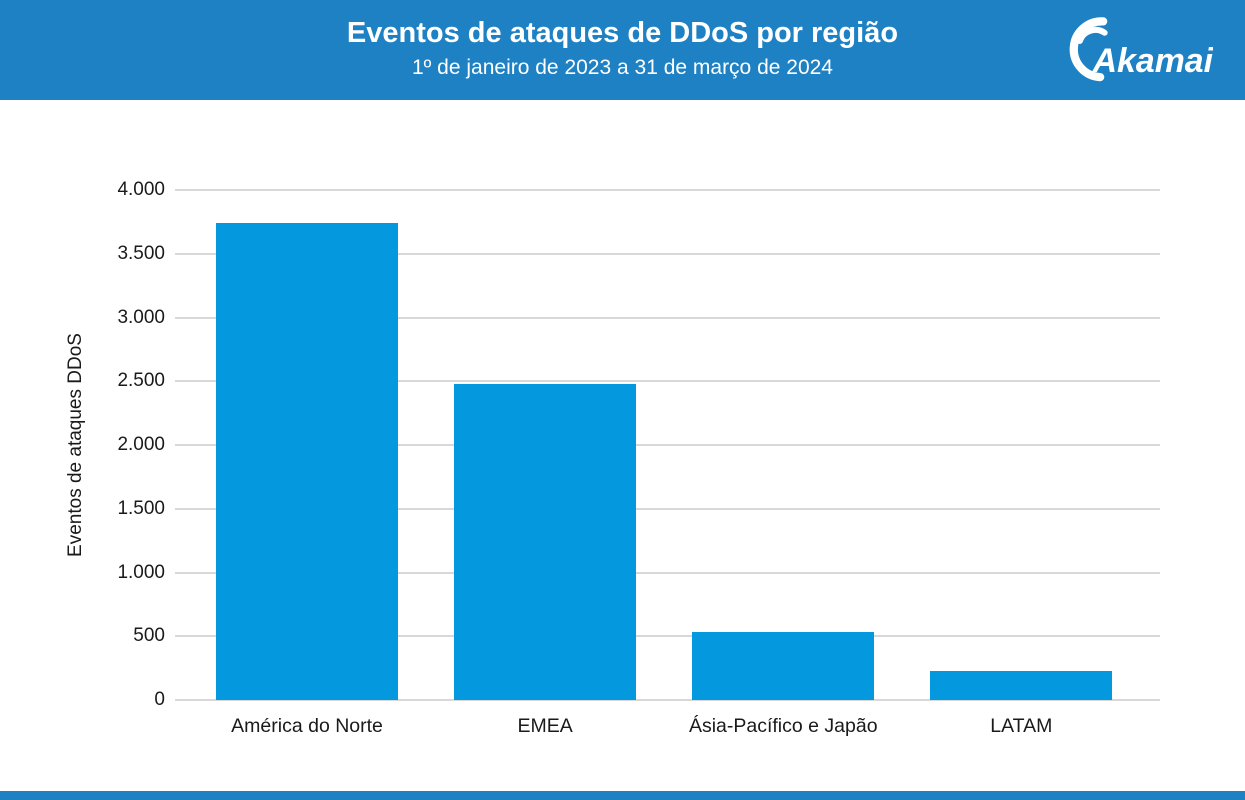  Describe the element at coordinates (545, 541) in the screenshot. I see `bar-emea` at that location.